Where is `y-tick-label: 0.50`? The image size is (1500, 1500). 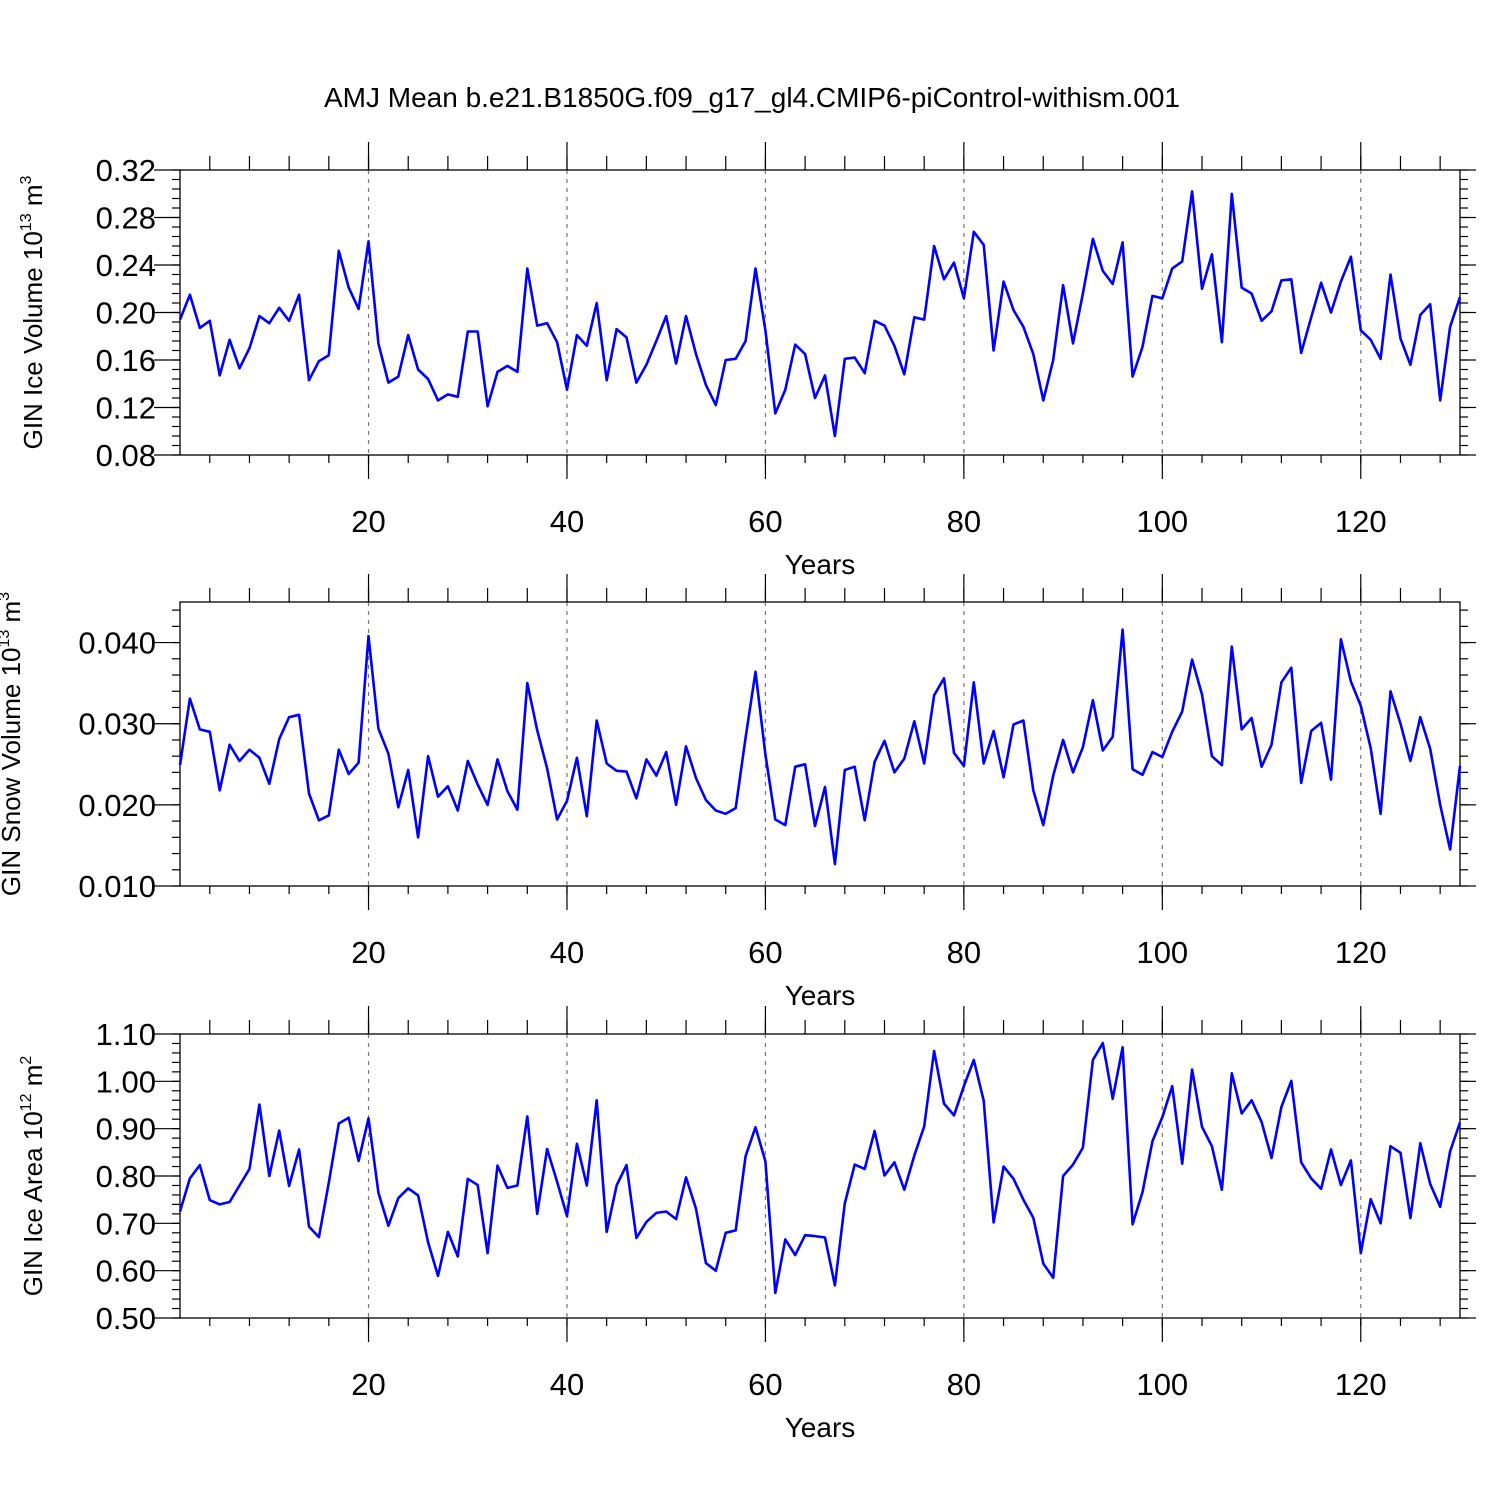 y-tick-label: 0.50 is located at coordinates (126, 1318).